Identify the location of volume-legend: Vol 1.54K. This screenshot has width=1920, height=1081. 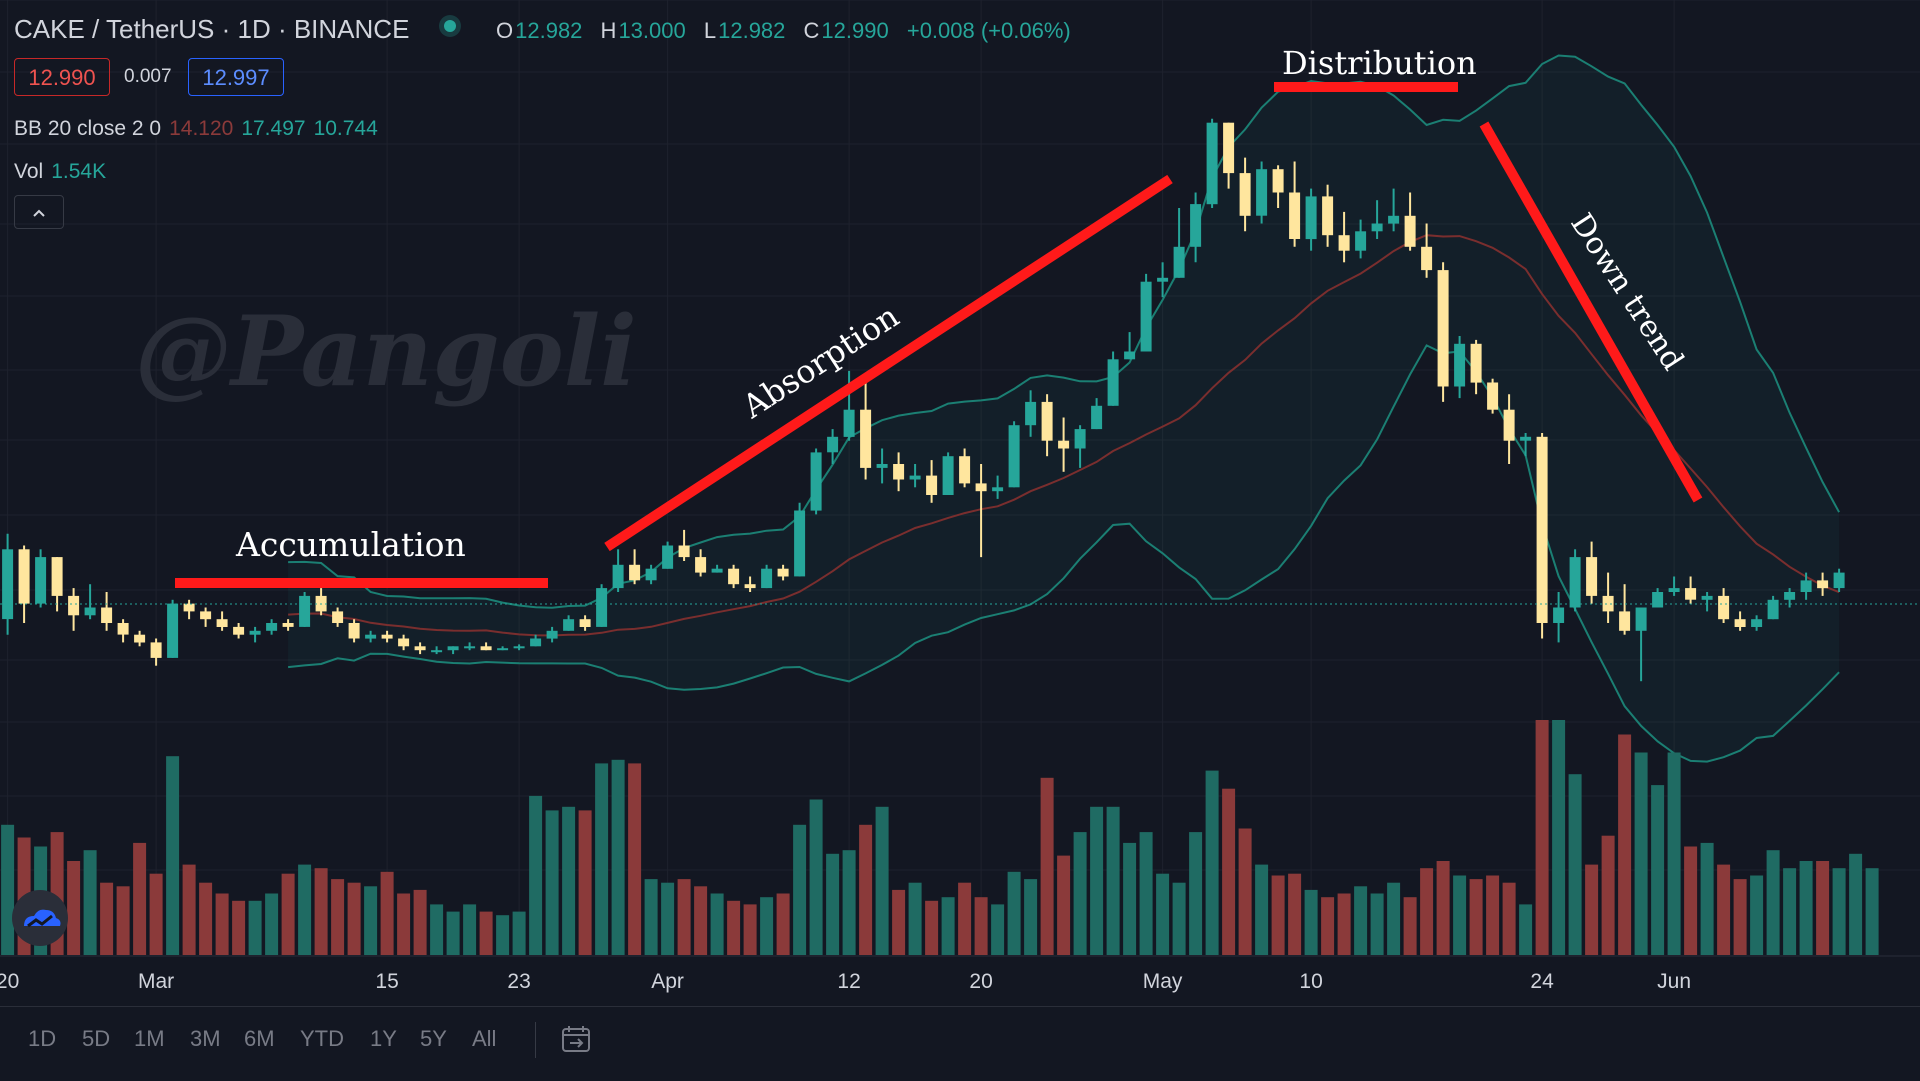
(60, 172).